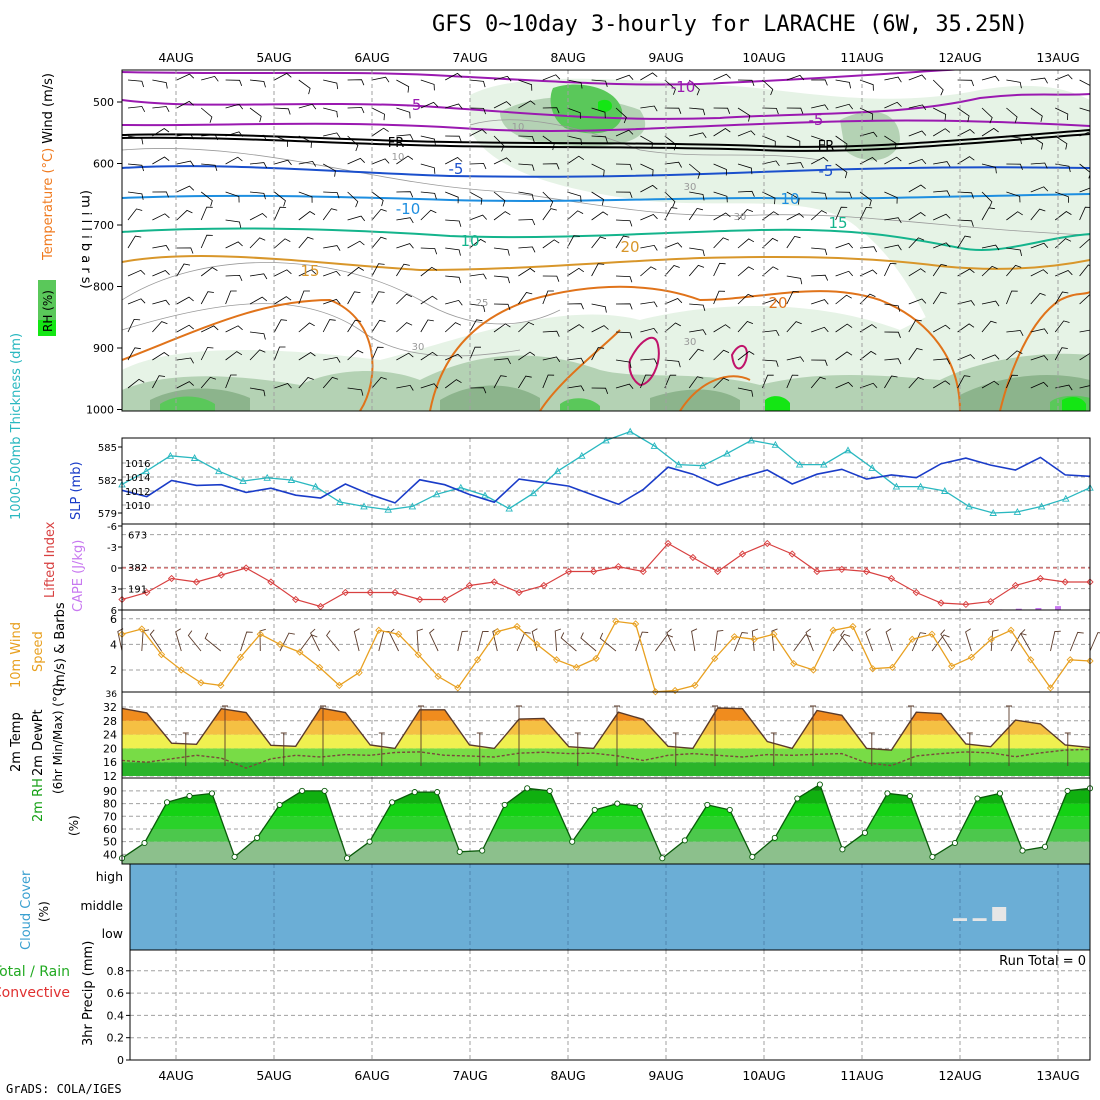 This screenshot has height=1100, width=1100. What do you see at coordinates (321, 330) in the screenshot?
I see `rh-contour` at bounding box center [321, 330].